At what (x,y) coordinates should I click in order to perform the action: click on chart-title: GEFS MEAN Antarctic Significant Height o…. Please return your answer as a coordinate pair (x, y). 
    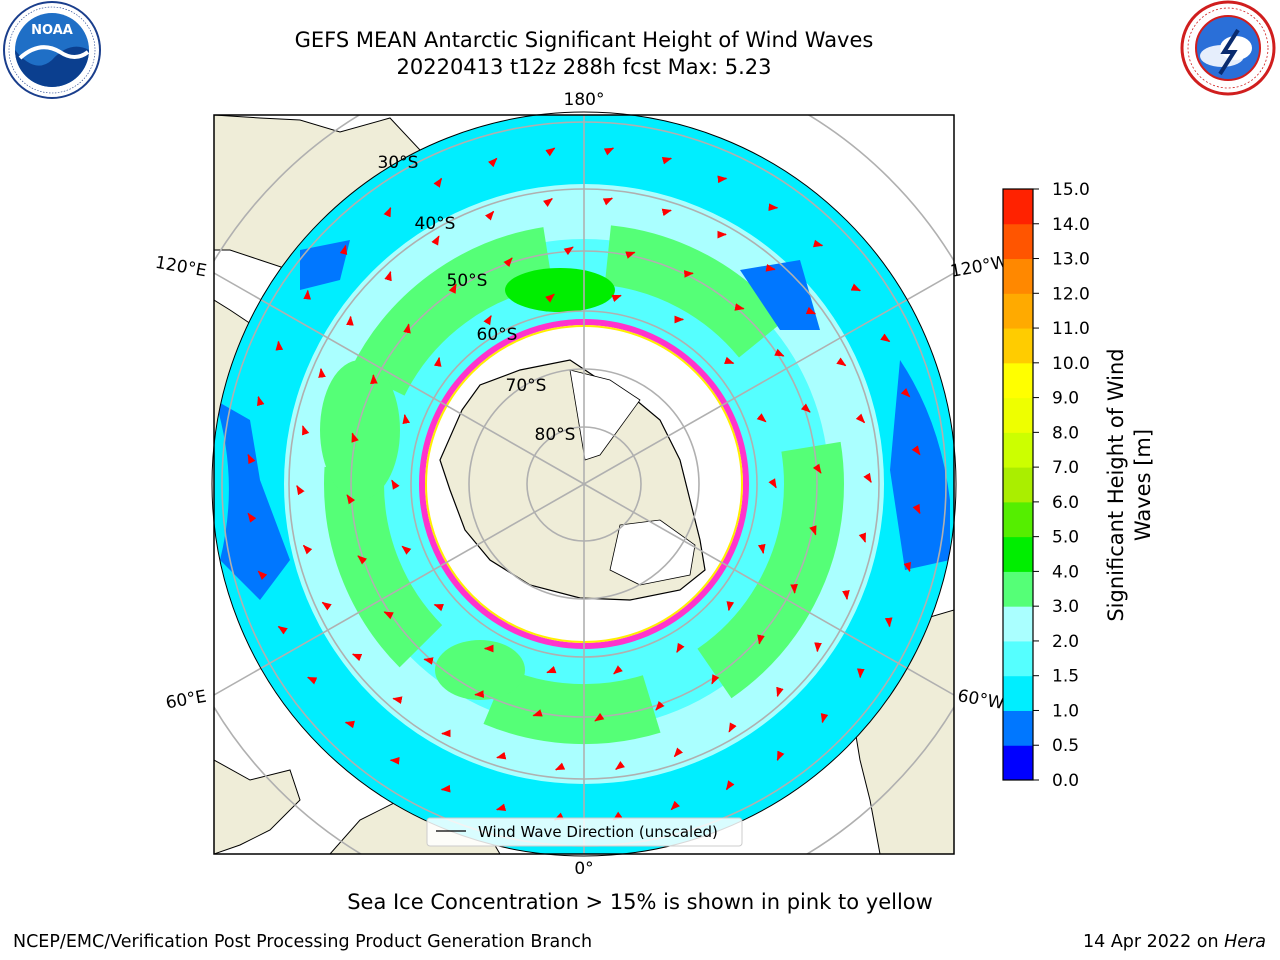
    Looking at the image, I should click on (584, 40).